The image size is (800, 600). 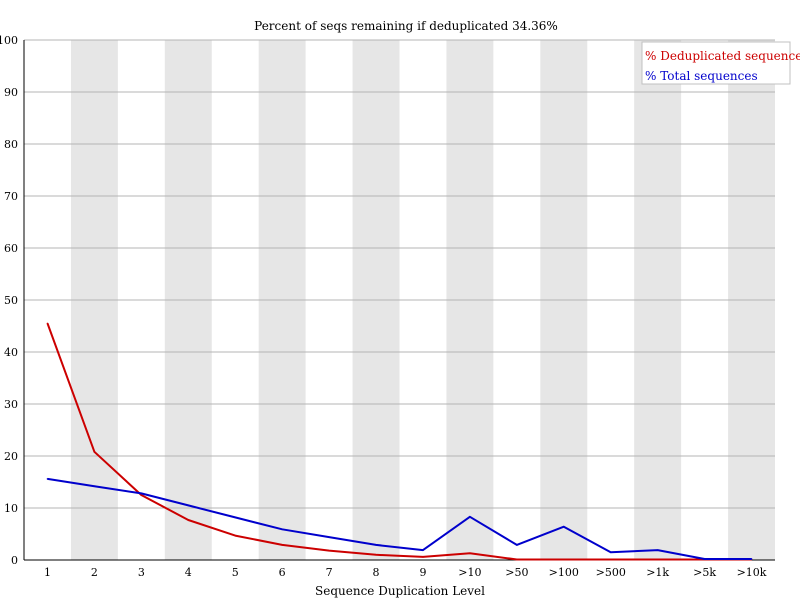 I want to click on x-tick-15: >10k, so click(x=752, y=572).